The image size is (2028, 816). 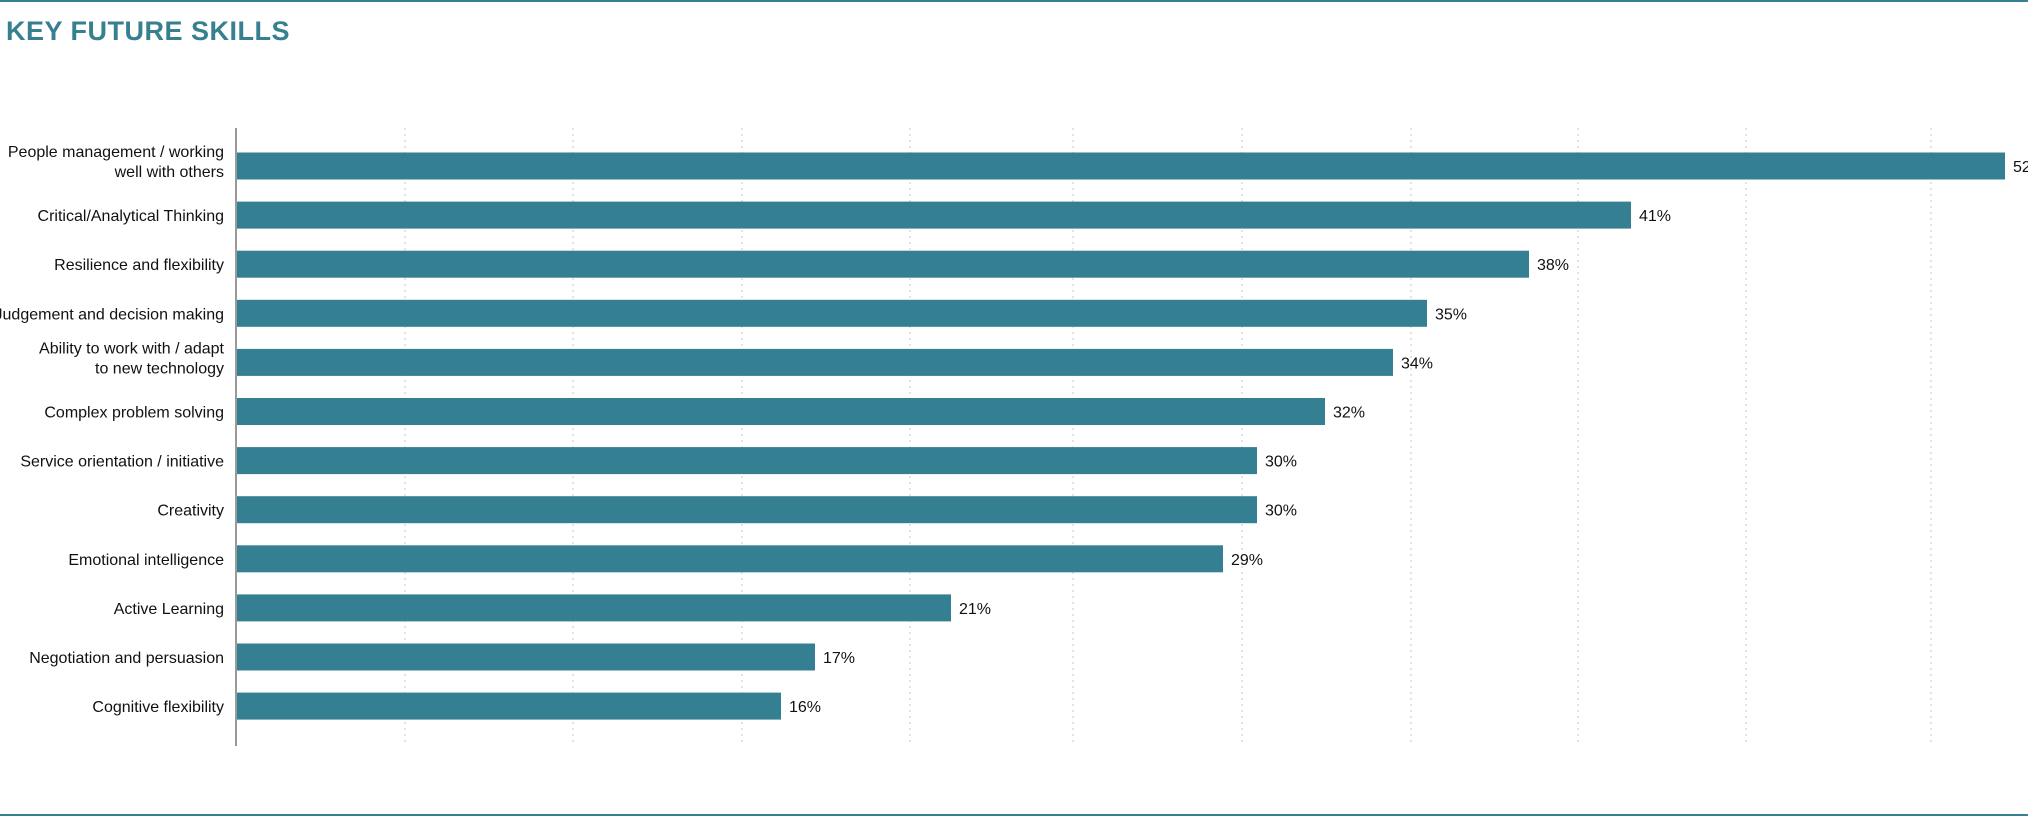 What do you see at coordinates (1417, 363) in the screenshot?
I see `value-label: 34%` at bounding box center [1417, 363].